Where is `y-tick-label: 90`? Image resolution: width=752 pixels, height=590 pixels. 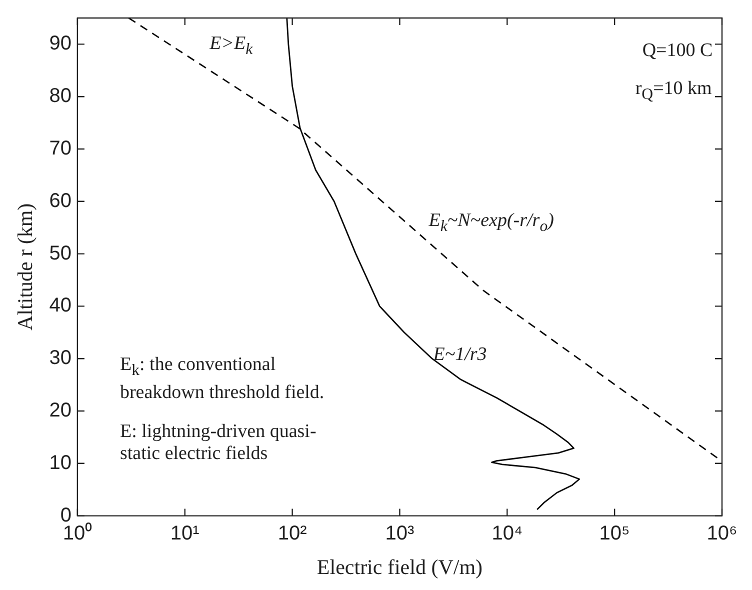
y-tick-label: 90 is located at coordinates (60, 43).